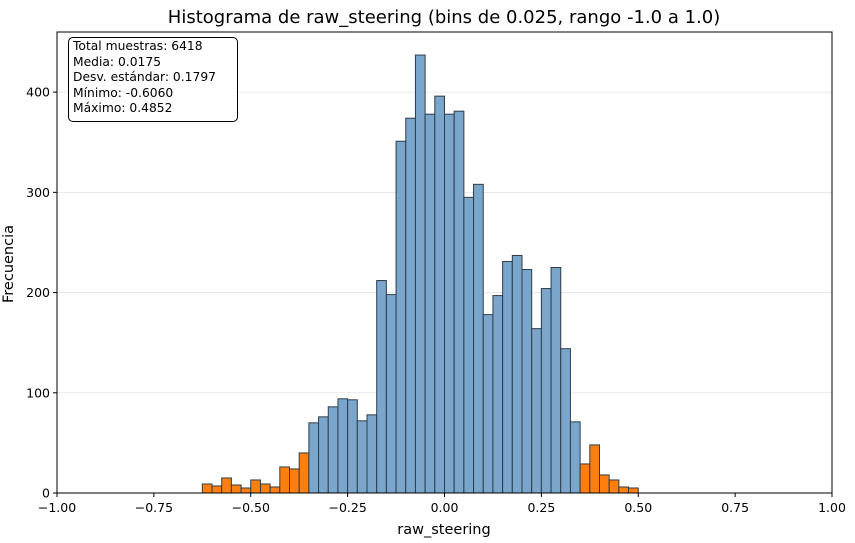 The width and height of the screenshot is (855, 543). Describe the element at coordinates (144, 77) in the screenshot. I see `stat-stddev: Desv. estándar: 0.1797` at that location.